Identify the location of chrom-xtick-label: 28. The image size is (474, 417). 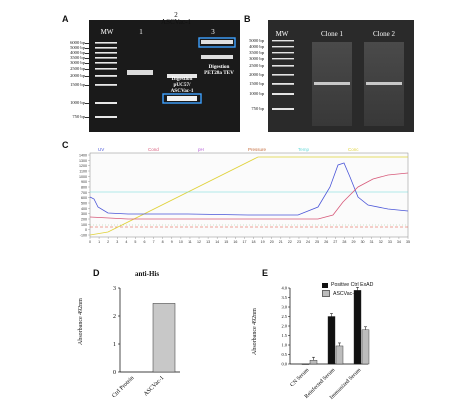
(344, 242).